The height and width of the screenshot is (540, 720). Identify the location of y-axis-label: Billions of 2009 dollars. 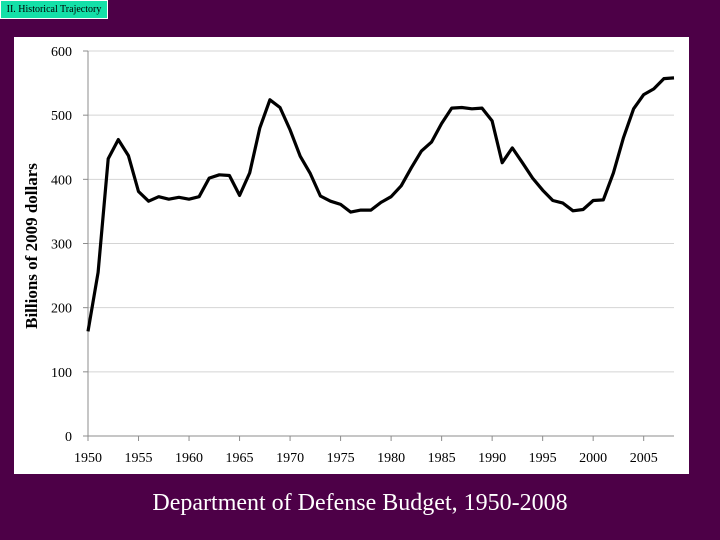
(31, 246).